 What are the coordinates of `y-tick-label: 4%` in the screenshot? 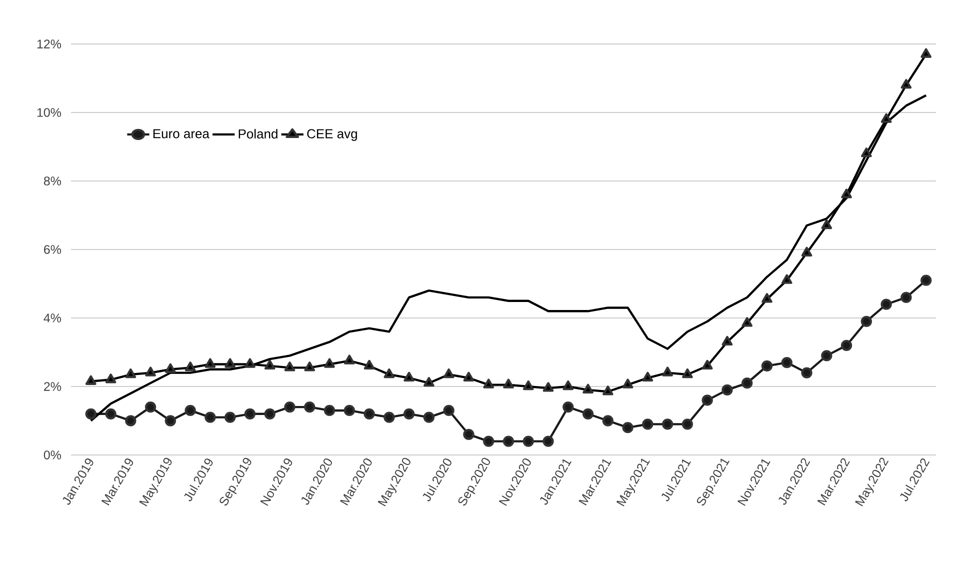 It's located at (53, 318).